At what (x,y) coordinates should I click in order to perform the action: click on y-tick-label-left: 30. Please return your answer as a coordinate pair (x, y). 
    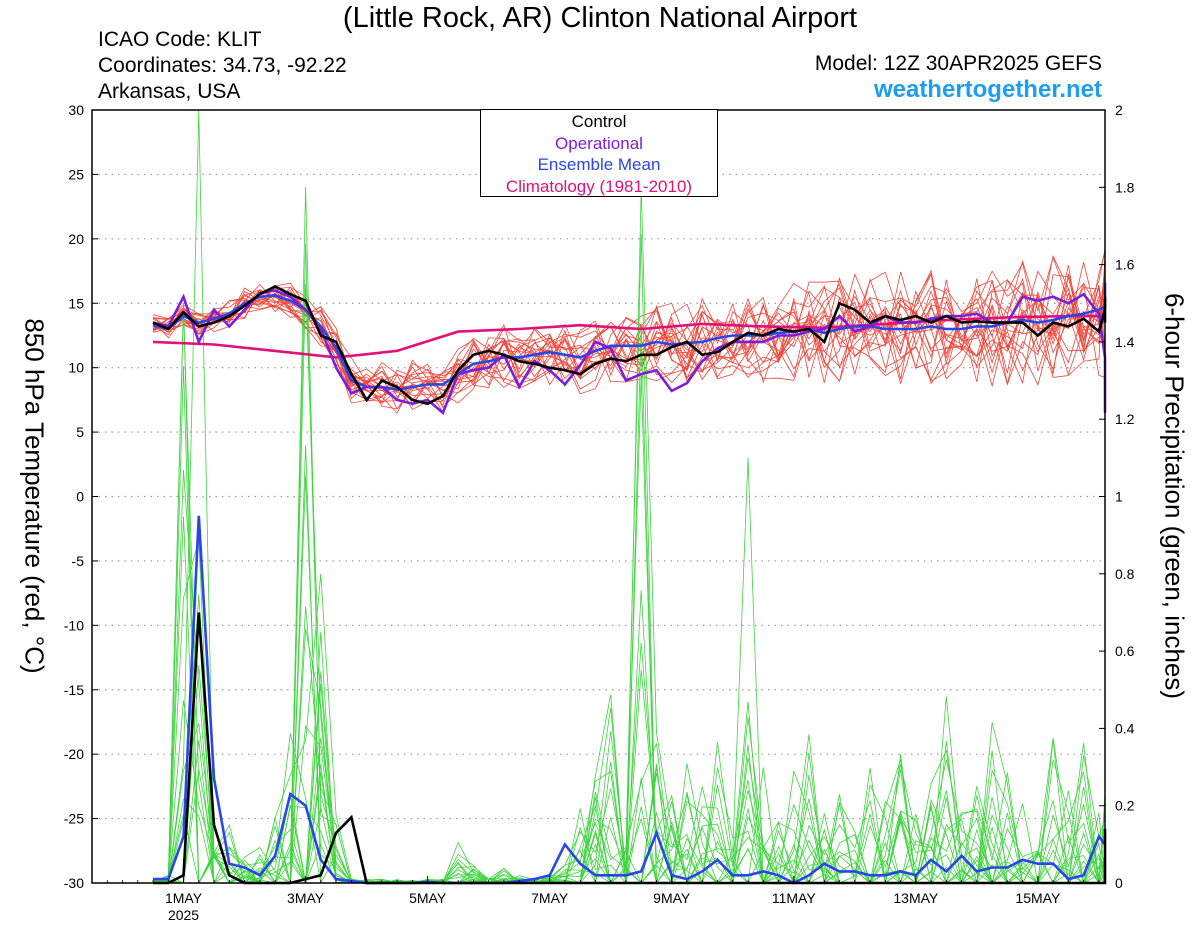
    Looking at the image, I should click on (76, 110).